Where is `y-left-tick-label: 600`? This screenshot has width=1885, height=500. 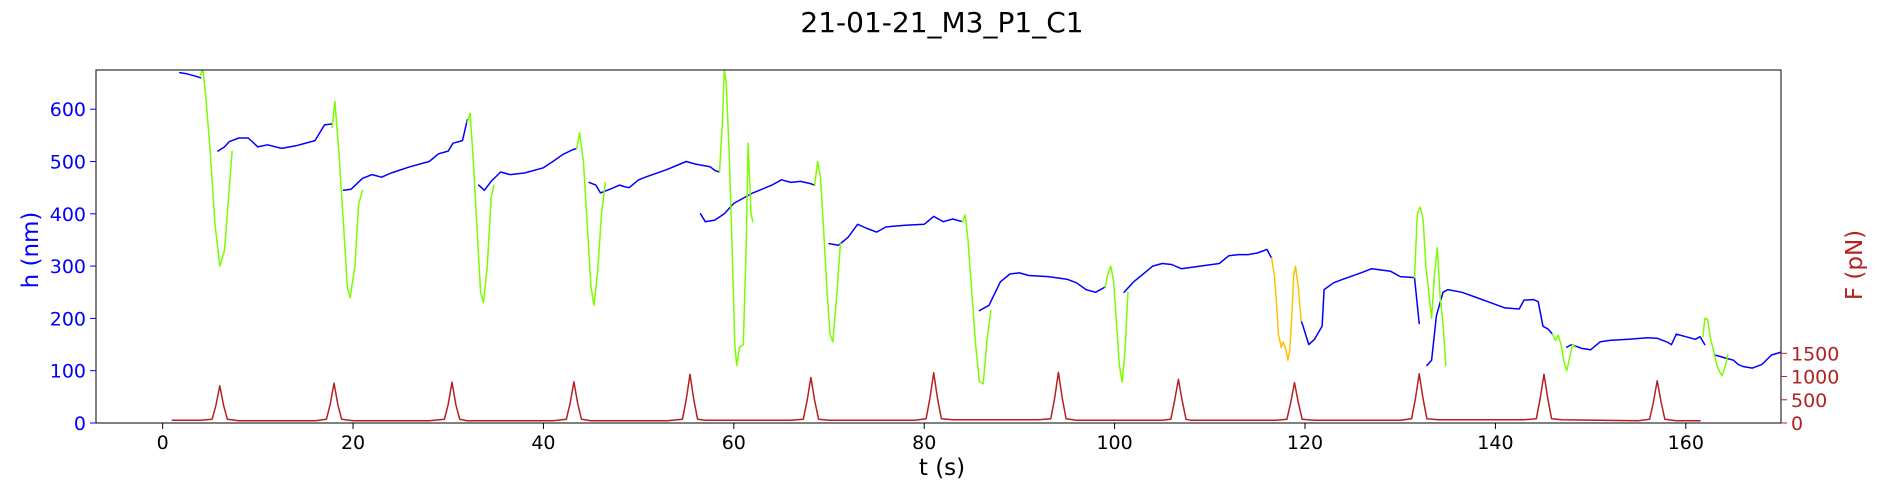 y-left-tick-label: 600 is located at coordinates (68, 110).